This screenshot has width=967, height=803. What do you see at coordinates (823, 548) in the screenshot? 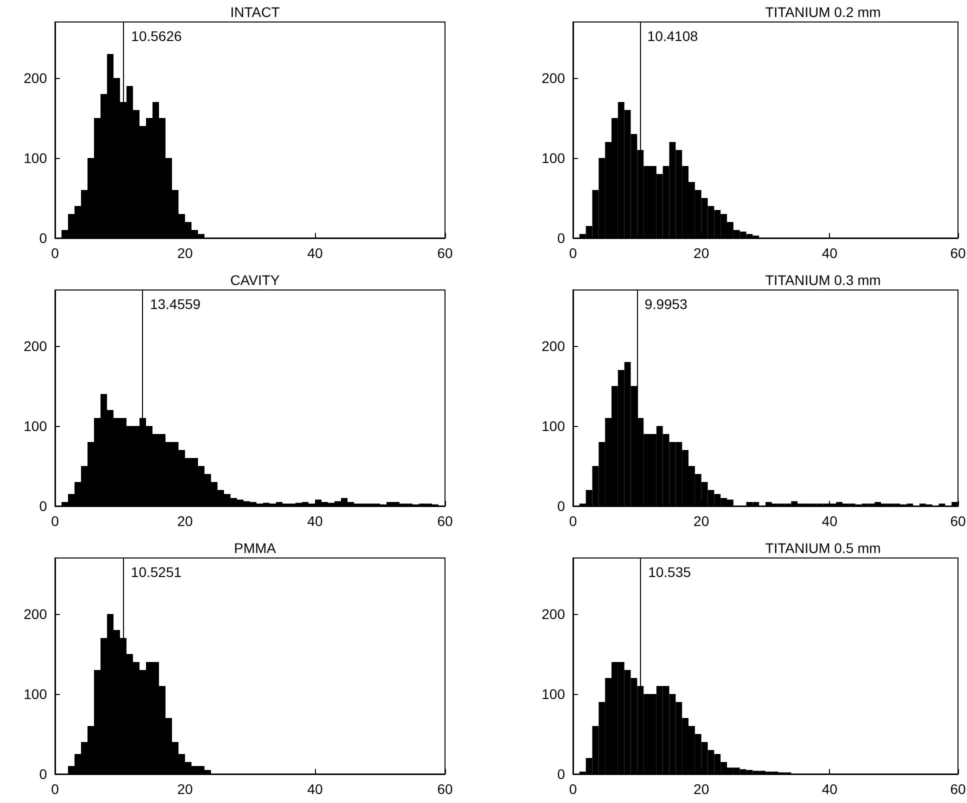
I see `chart-title: TITANIUM 0.5 mm` at bounding box center [823, 548].